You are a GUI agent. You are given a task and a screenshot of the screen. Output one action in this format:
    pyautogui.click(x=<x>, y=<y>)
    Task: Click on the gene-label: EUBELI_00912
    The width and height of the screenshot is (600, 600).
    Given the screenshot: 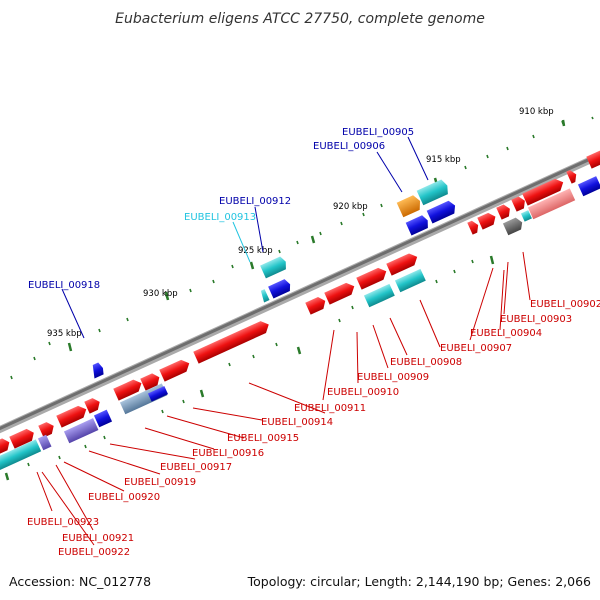 What is the action you would take?
    pyautogui.click(x=255, y=201)
    